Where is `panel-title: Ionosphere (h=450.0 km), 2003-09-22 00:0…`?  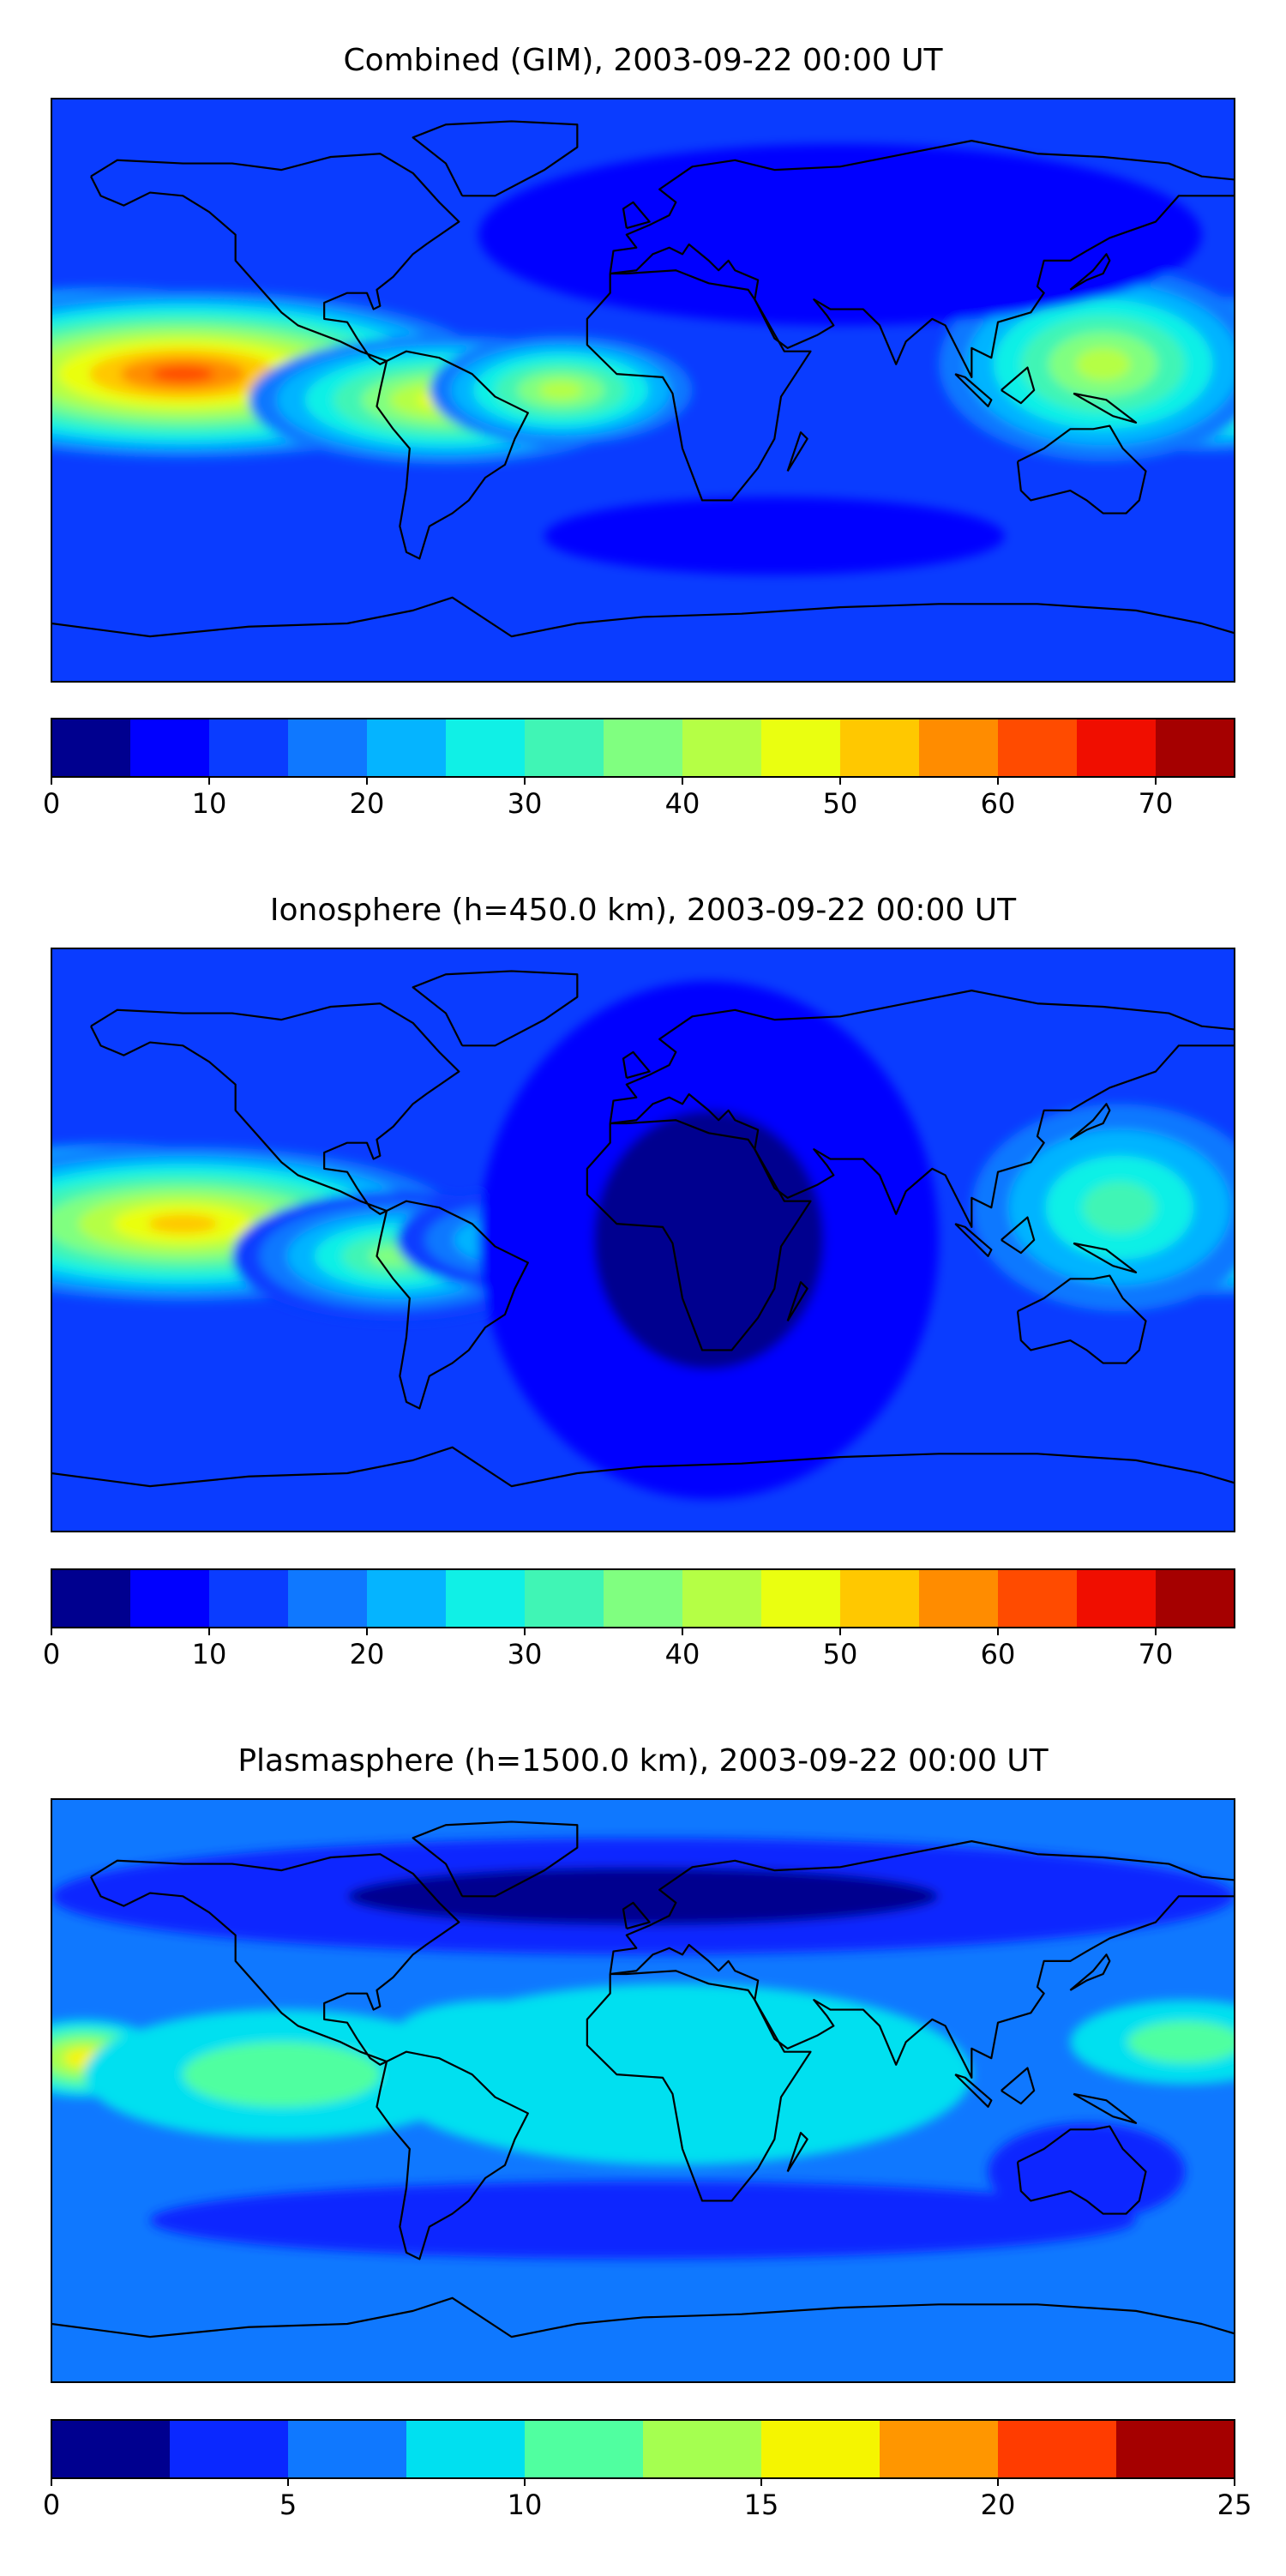
panel-title: Ionosphere (h=450.0 km), 2003-09-22 00:0… is located at coordinates (643, 911).